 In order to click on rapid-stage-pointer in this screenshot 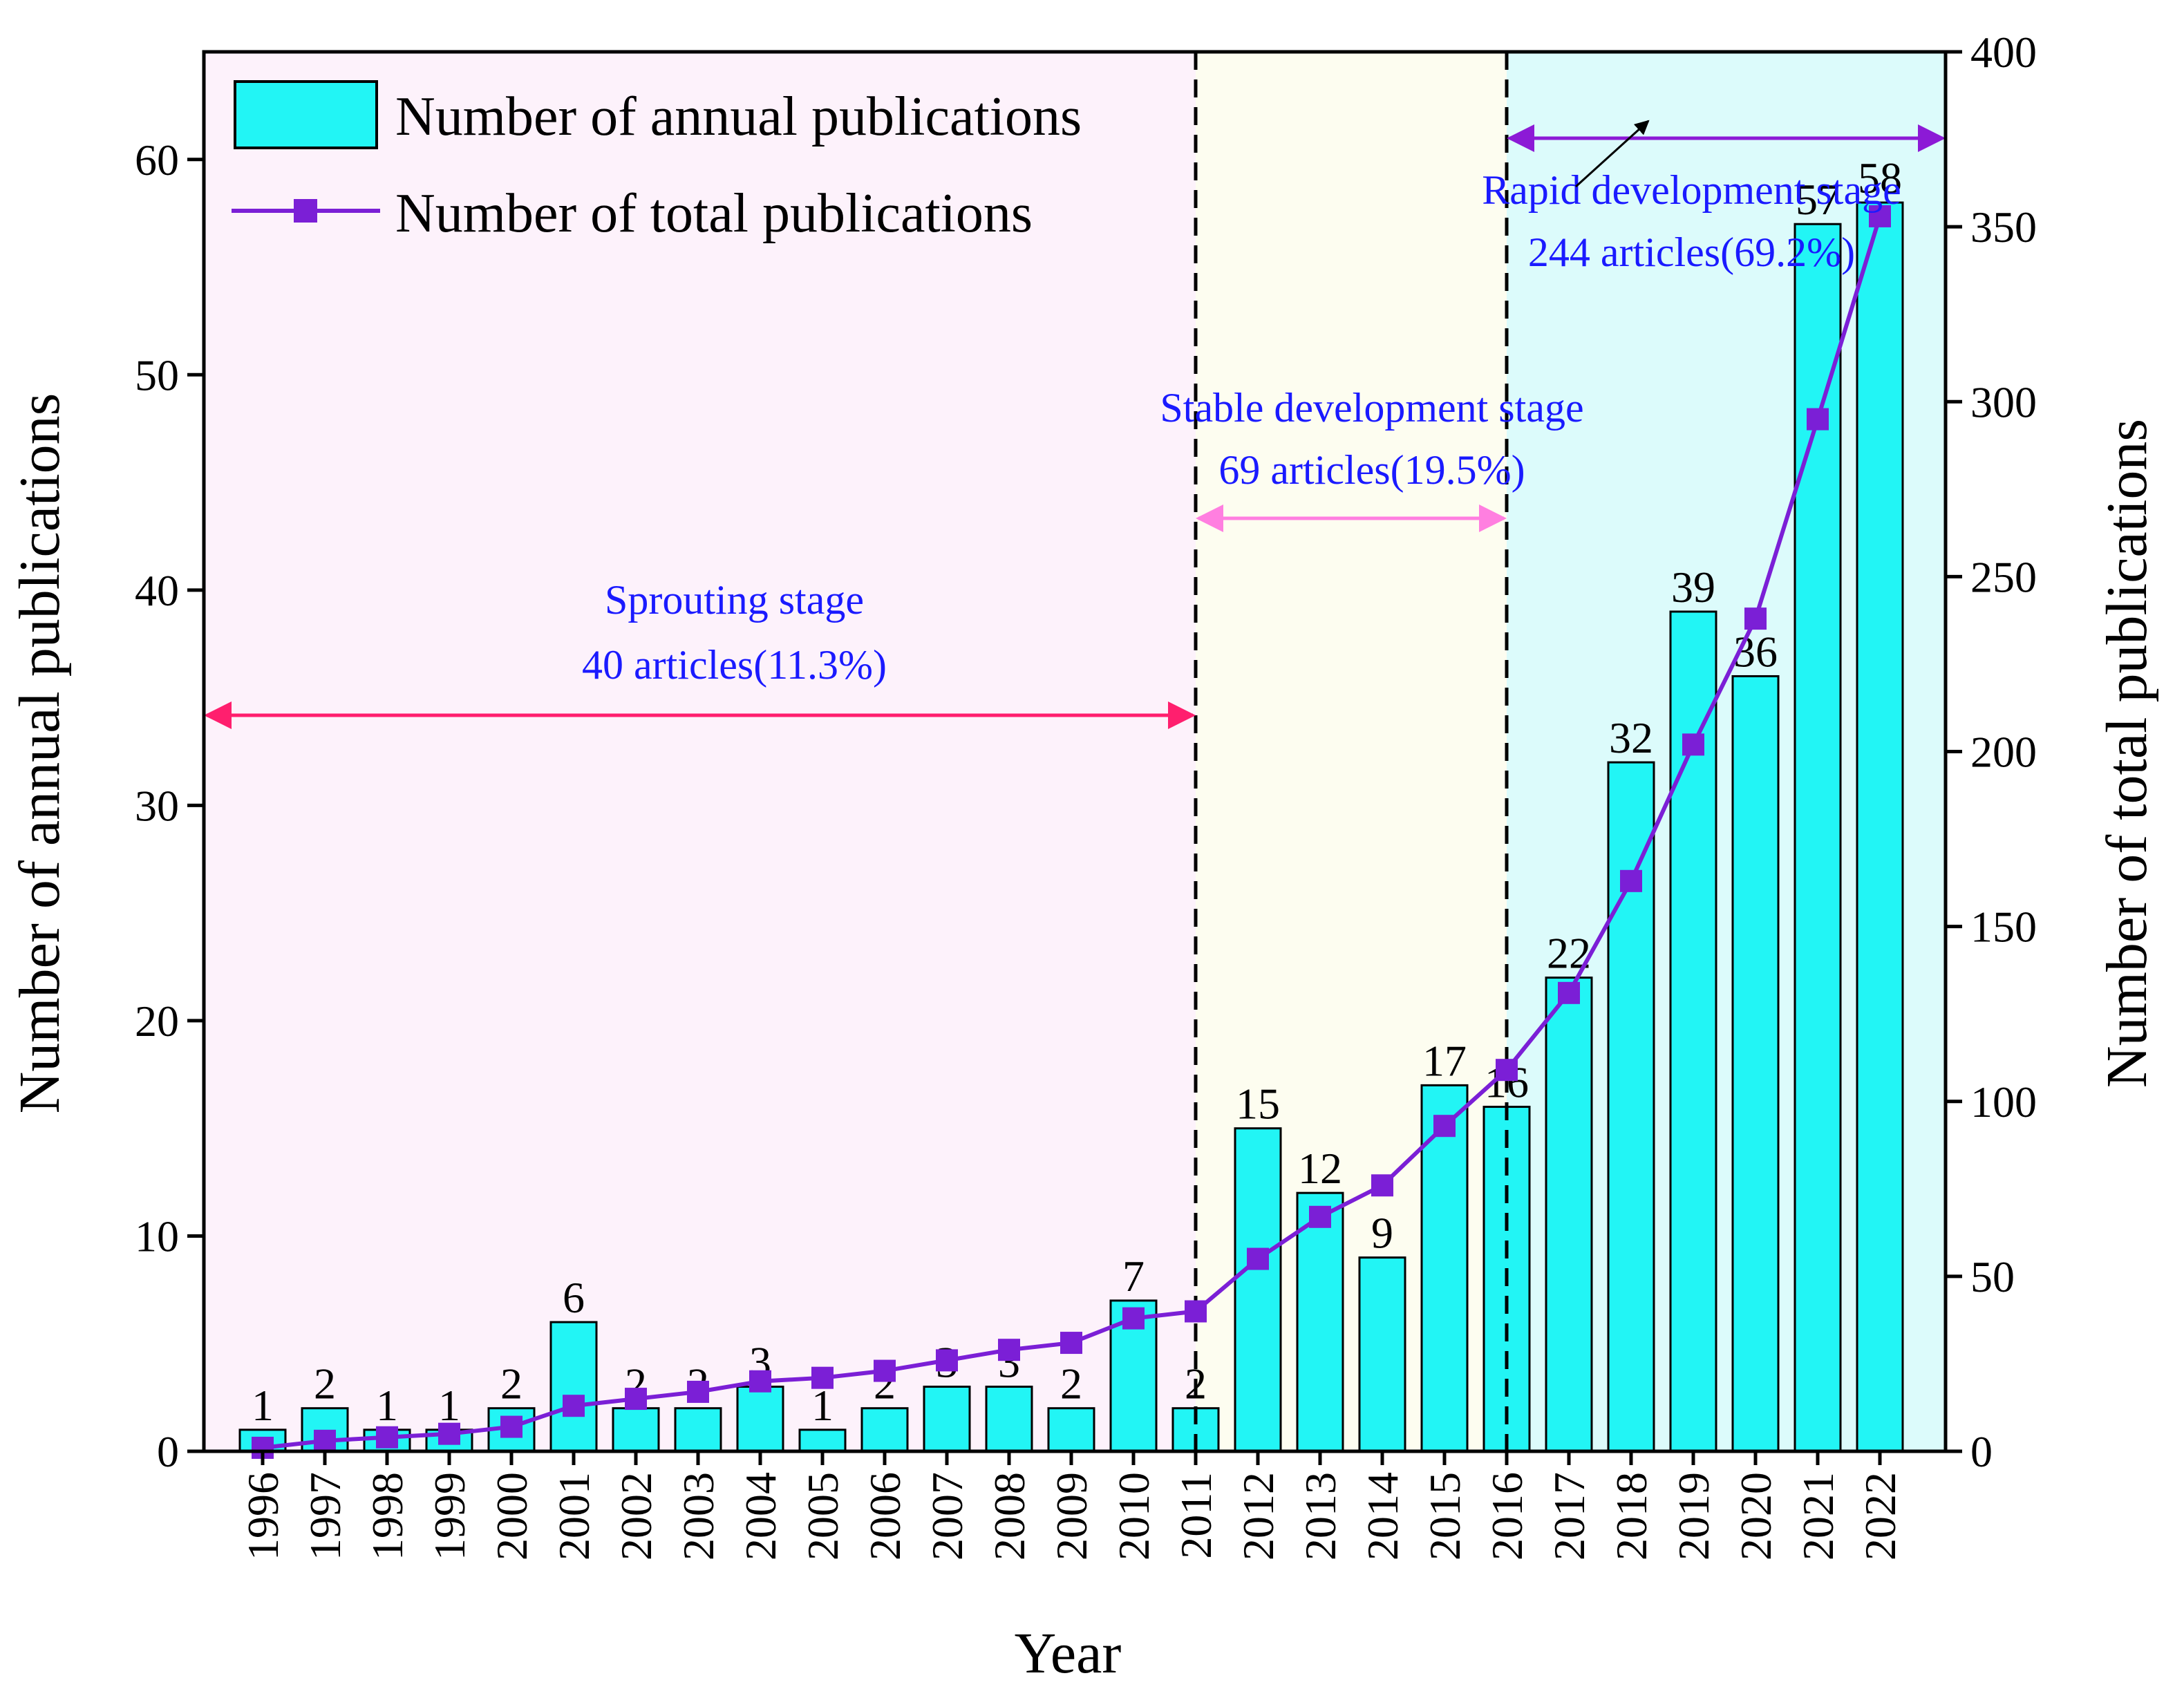, I will do `click(1612, 154)`.